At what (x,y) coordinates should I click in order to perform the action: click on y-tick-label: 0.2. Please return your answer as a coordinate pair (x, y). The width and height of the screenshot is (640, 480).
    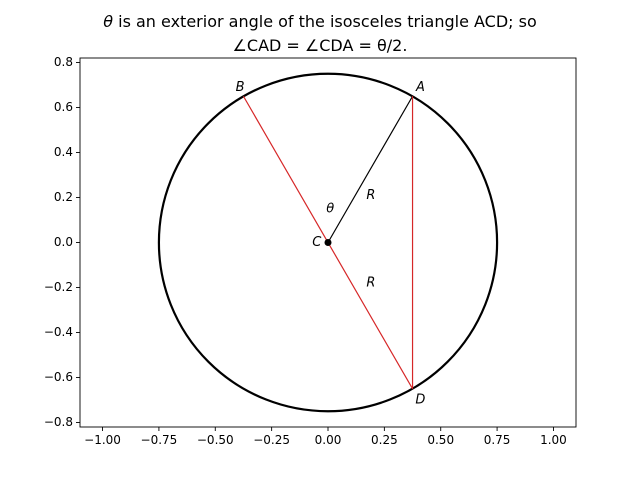
    Looking at the image, I should click on (63, 197).